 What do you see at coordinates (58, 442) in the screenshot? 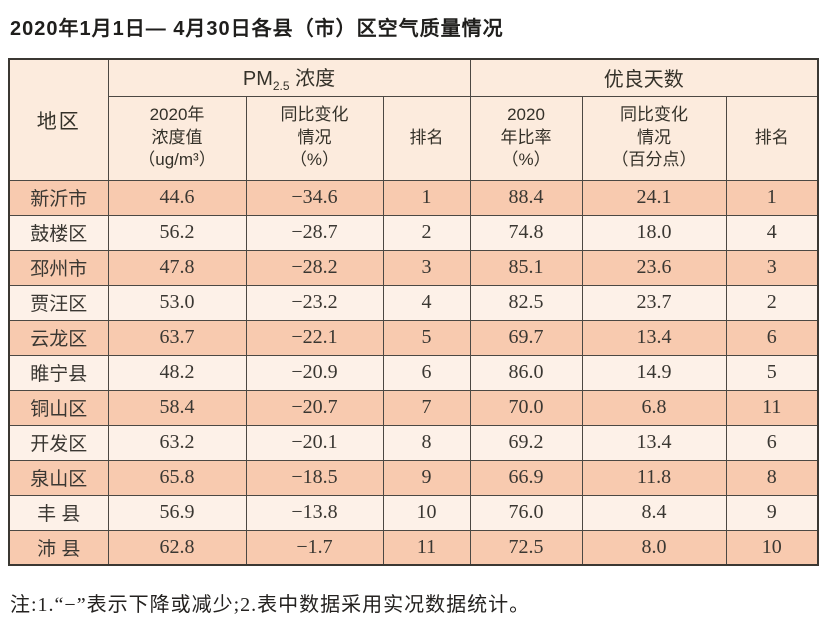
I see `region-cell: 开发区` at bounding box center [58, 442].